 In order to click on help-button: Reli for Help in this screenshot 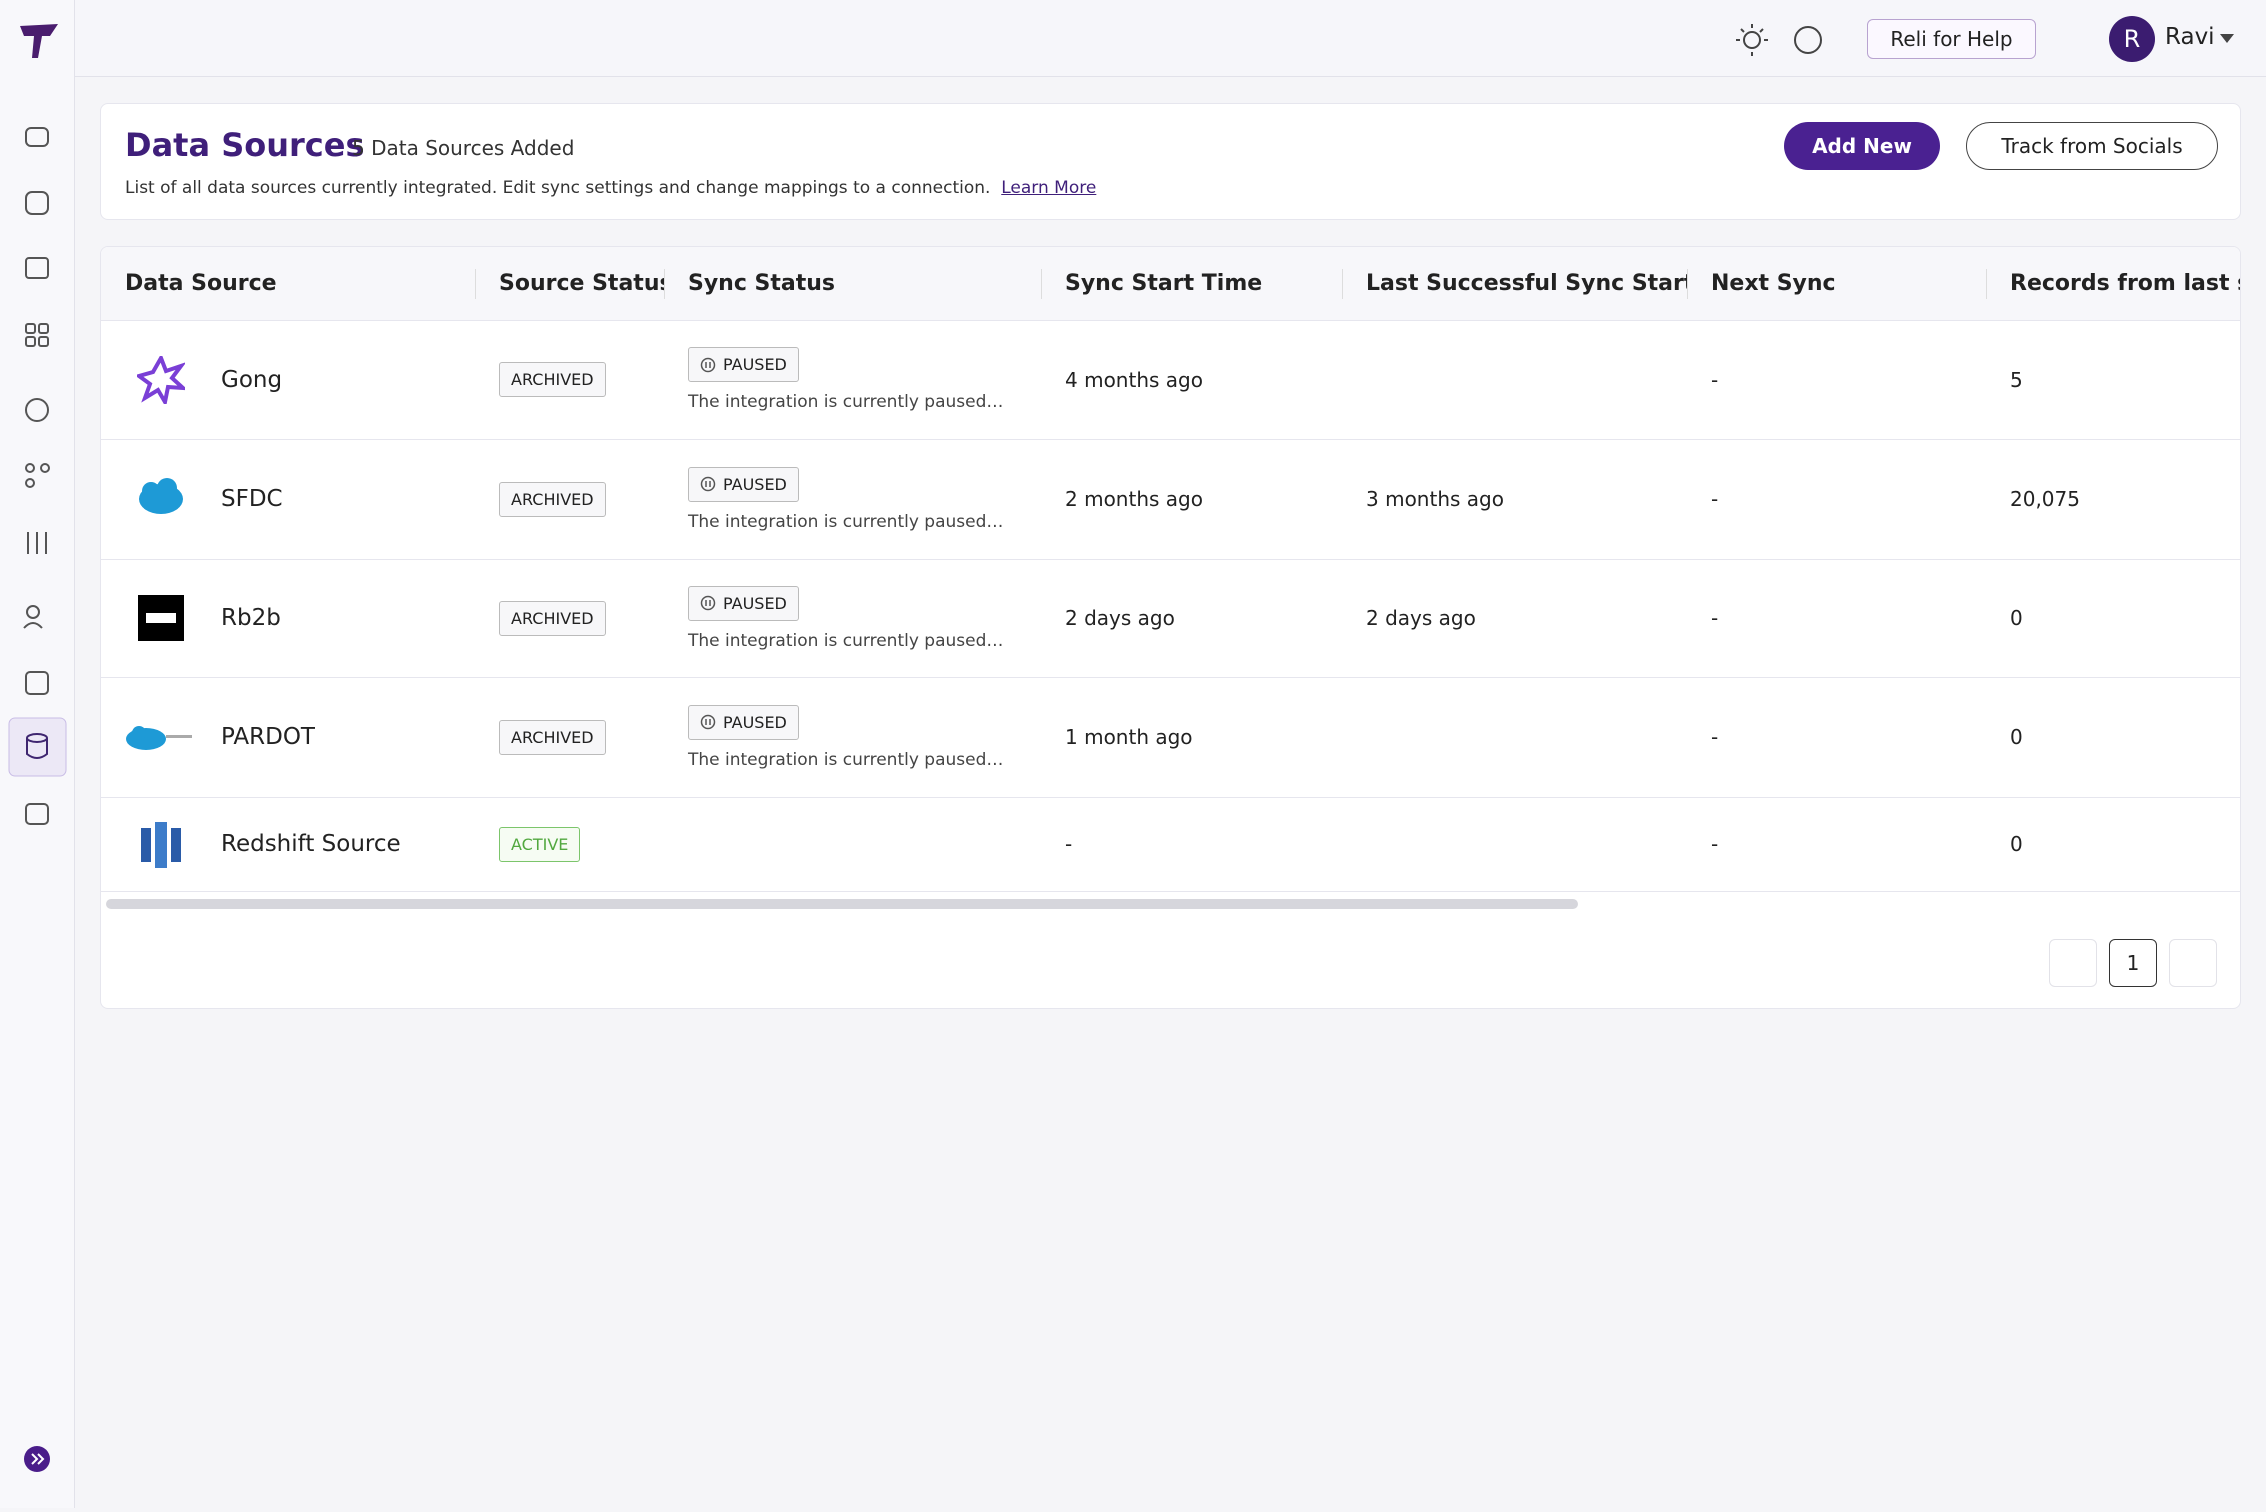, I will do `click(1951, 39)`.